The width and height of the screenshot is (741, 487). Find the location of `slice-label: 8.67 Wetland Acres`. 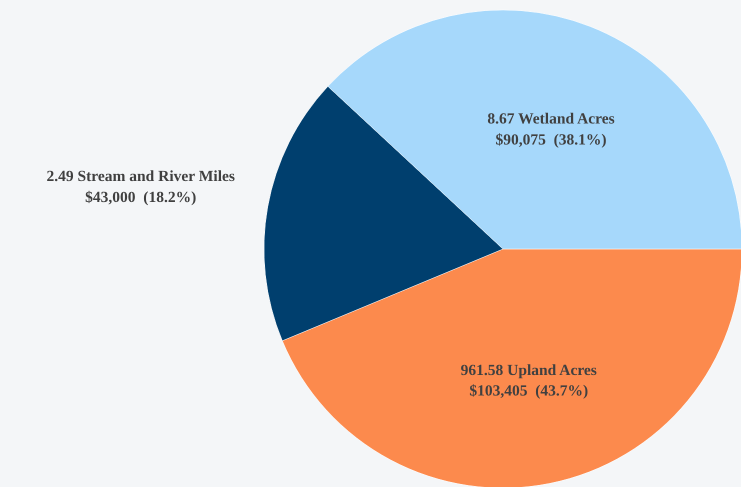

slice-label: 8.67 Wetland Acres is located at coordinates (551, 119).